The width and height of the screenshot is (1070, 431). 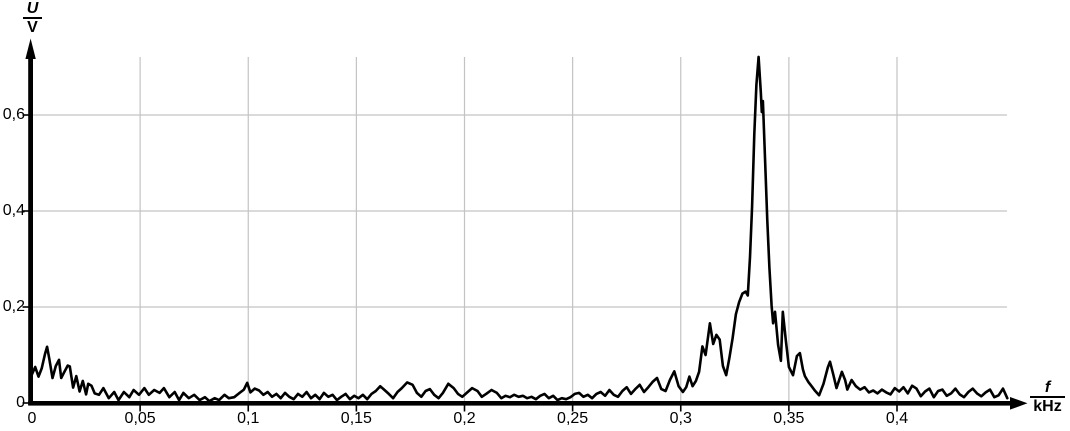 I want to click on y-tick-label: 0,6, so click(x=13, y=114).